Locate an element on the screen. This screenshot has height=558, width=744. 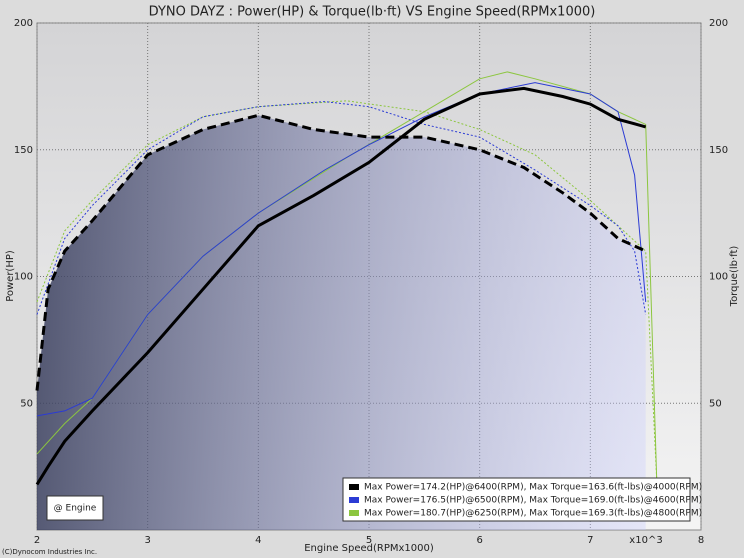
y-tick-label: 200 is located at coordinates (23, 23).